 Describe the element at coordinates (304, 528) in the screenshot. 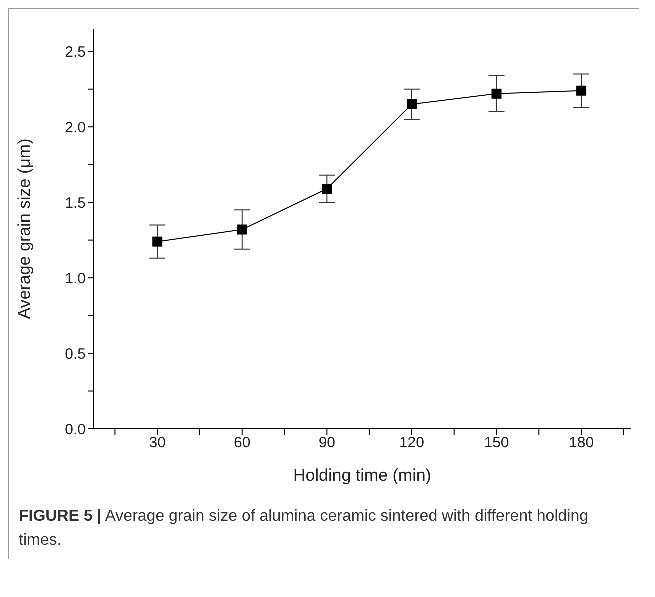

I see `text: FIGURE 5 | Average grain size of alumina ceramic sintered with different holding times.` at that location.